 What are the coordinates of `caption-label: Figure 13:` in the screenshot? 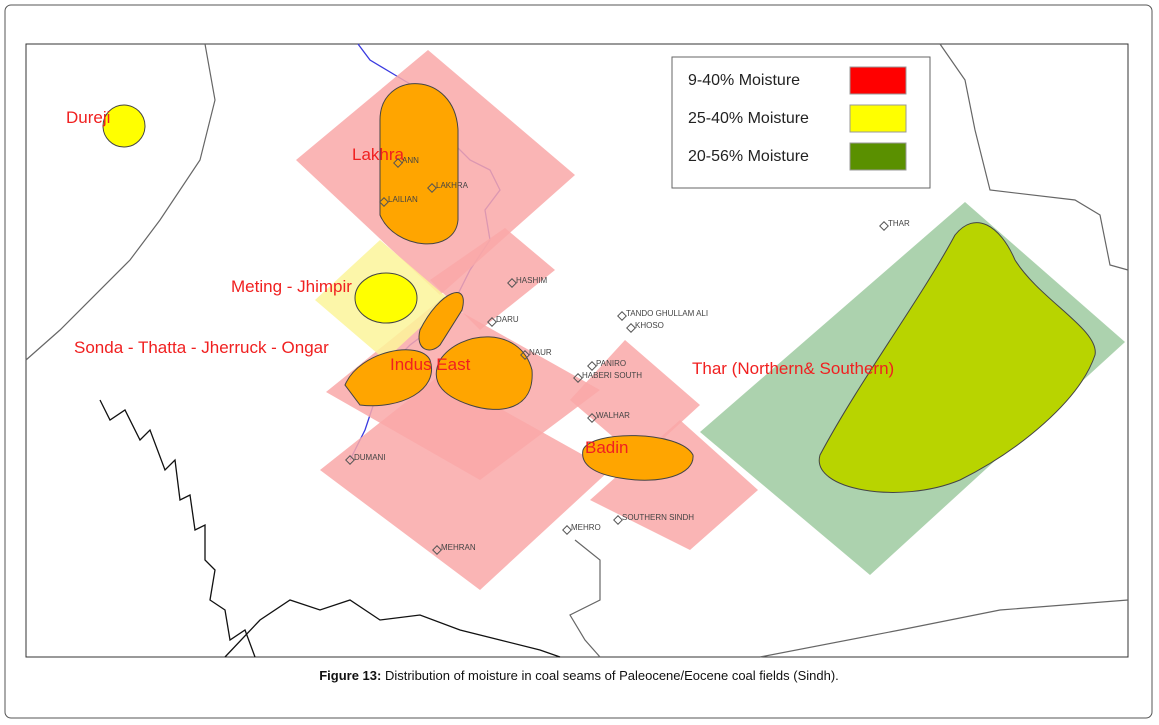 It's located at (350, 675).